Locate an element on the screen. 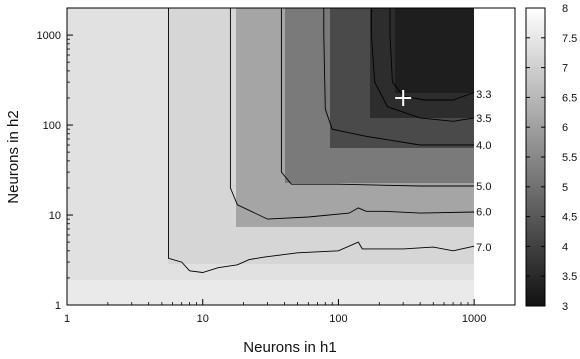 This screenshot has width=580, height=359. colorbar-tick-label: 6 is located at coordinates (565, 128).